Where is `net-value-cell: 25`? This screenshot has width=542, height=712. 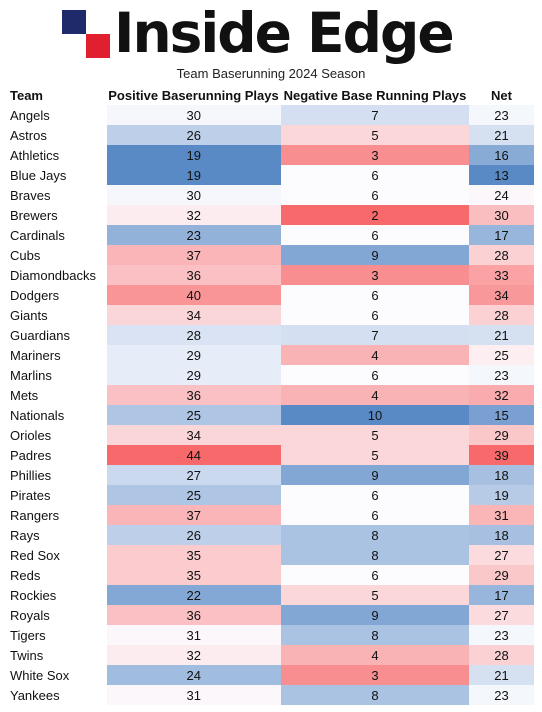
net-value-cell: 25 is located at coordinates (501, 355).